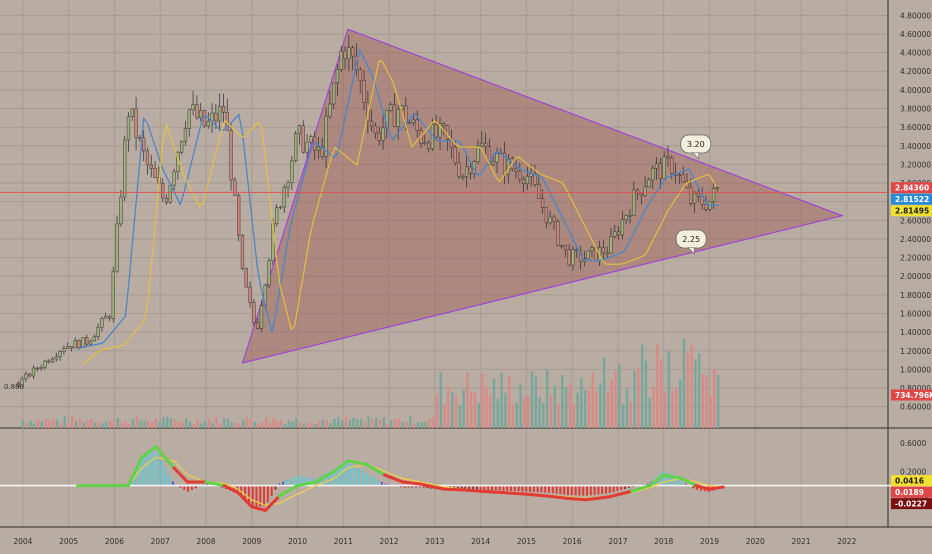  I want to click on x-tick-label: 2011, so click(343, 541).